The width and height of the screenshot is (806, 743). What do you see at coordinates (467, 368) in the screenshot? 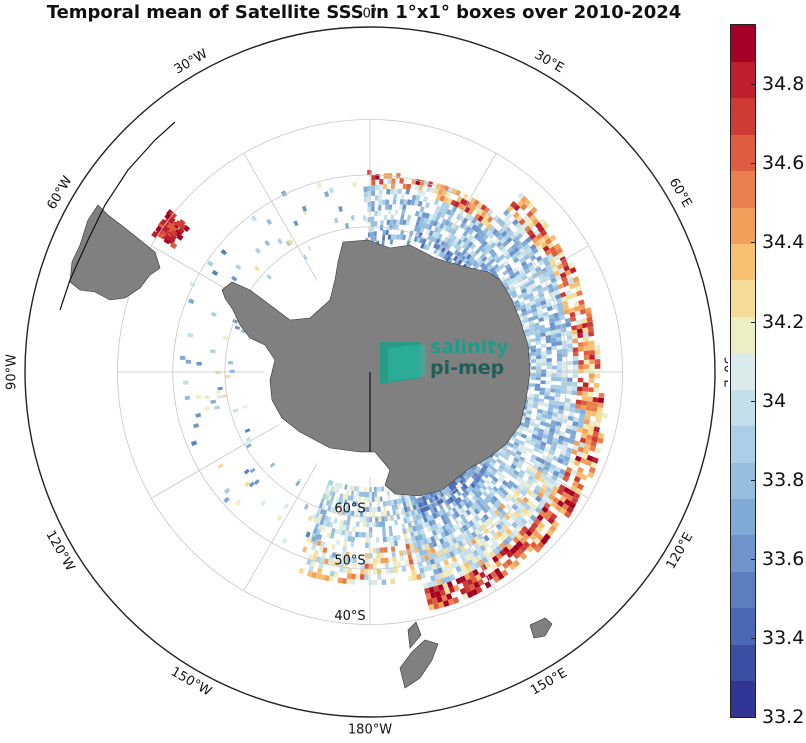
I see `logo-line2: pi-mep` at bounding box center [467, 368].